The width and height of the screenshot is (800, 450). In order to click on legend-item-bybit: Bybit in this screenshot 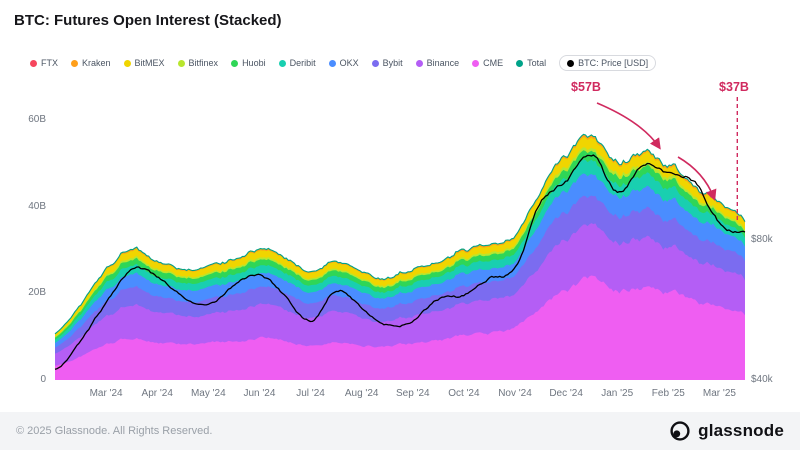, I will do `click(387, 63)`.